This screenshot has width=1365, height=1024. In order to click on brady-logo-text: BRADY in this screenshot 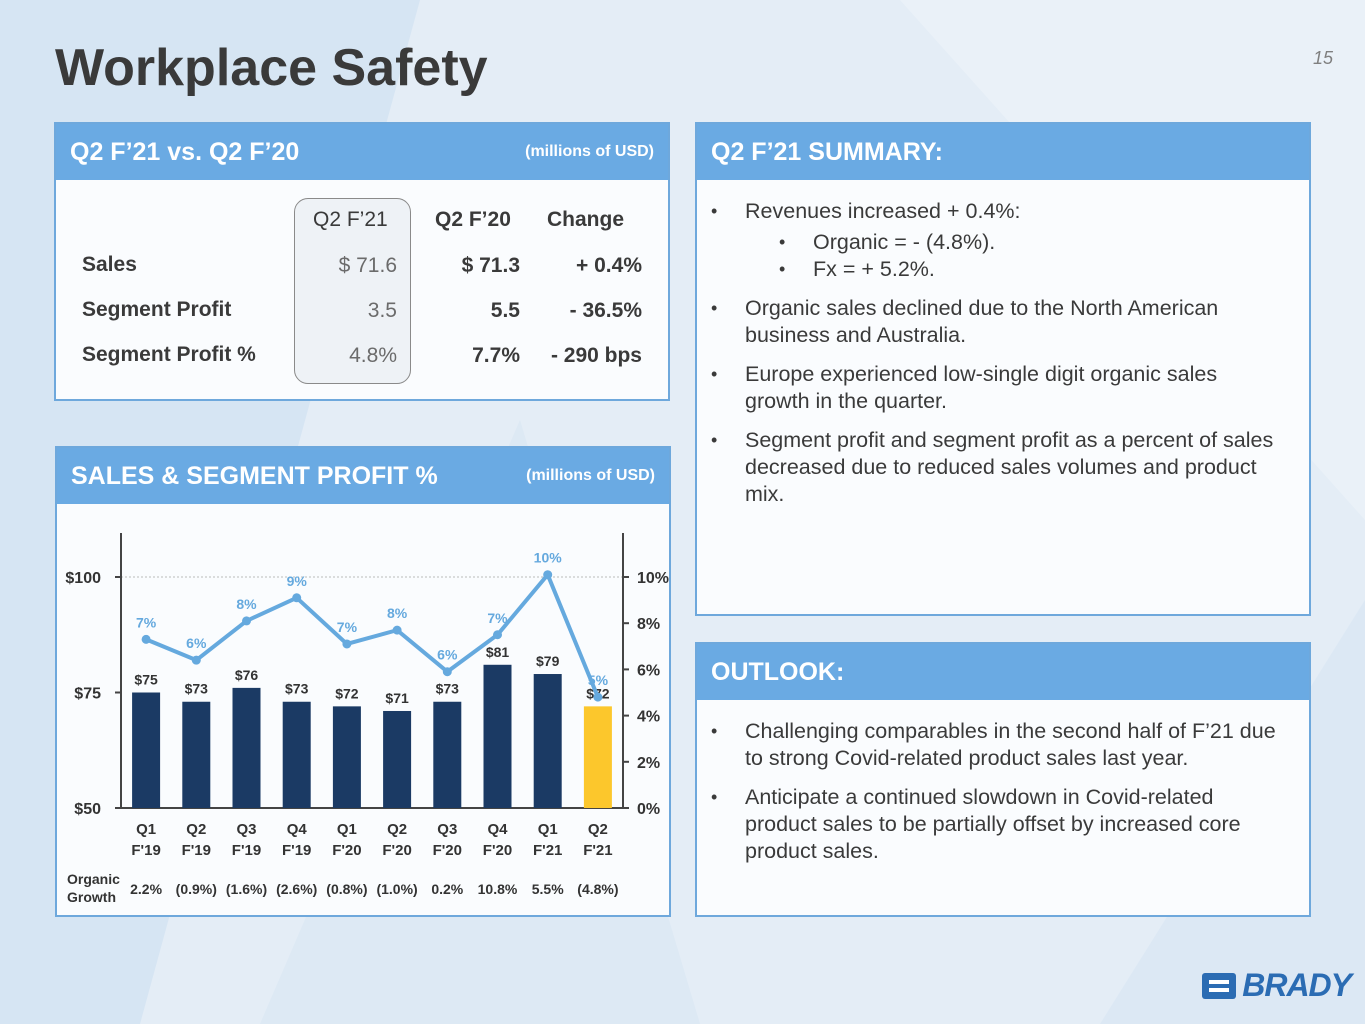, I will do `click(1297, 985)`.